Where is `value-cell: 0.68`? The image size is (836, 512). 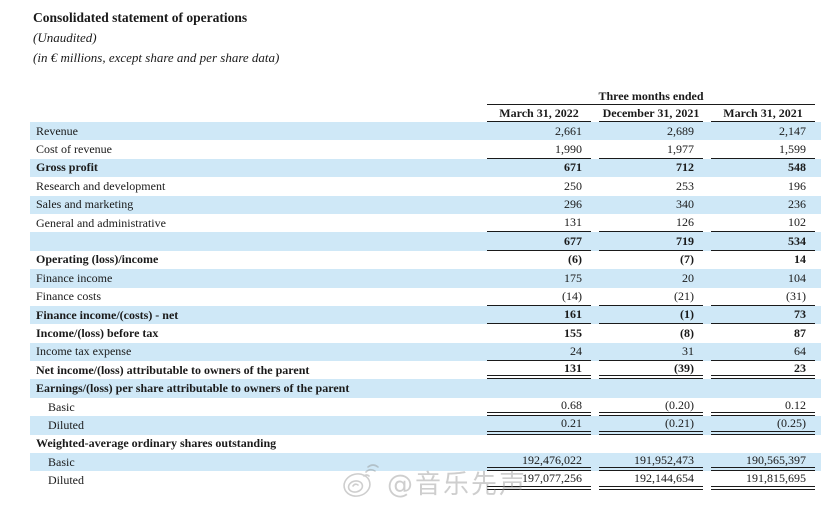 value-cell: 0.68 is located at coordinates (541, 407).